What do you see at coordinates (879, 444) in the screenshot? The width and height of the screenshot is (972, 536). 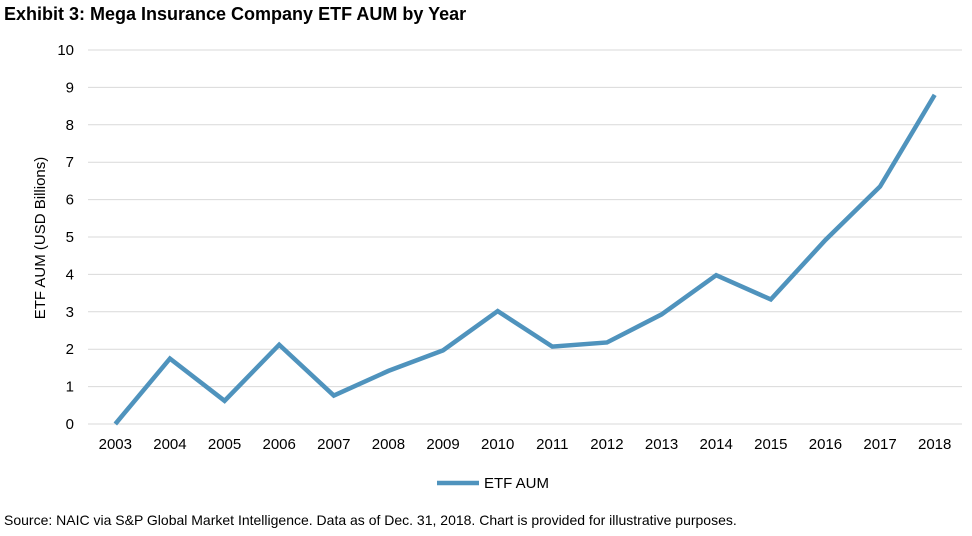 I see `x-tick-label: 2017` at bounding box center [879, 444].